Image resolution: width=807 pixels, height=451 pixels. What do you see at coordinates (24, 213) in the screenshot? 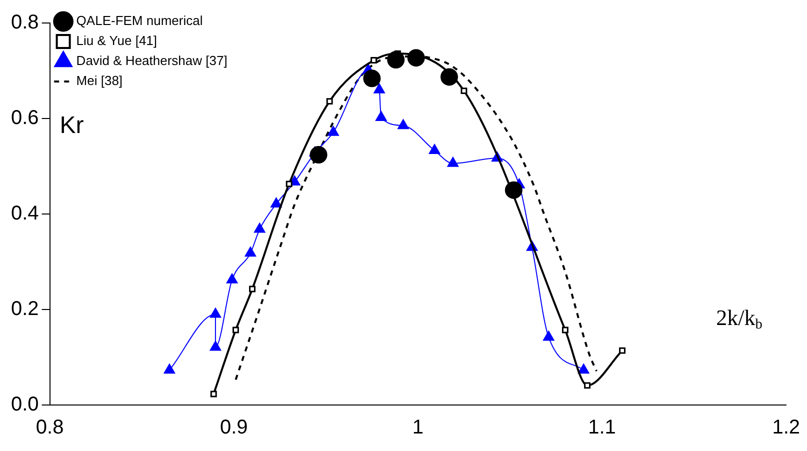
I see `y-tick-label: 0.4` at bounding box center [24, 213].